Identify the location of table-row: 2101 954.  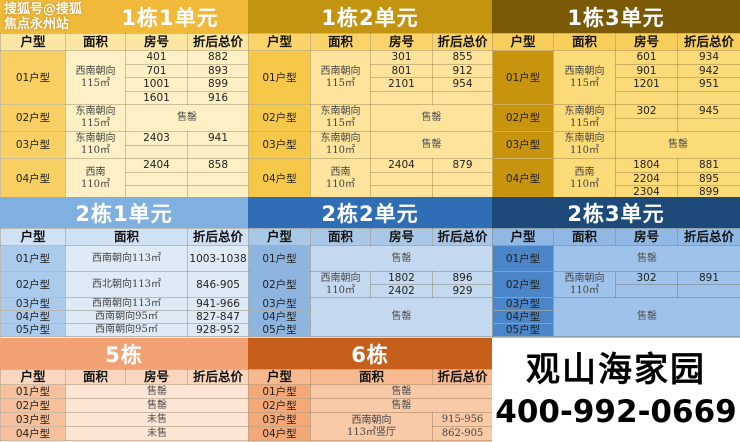
(370, 84).